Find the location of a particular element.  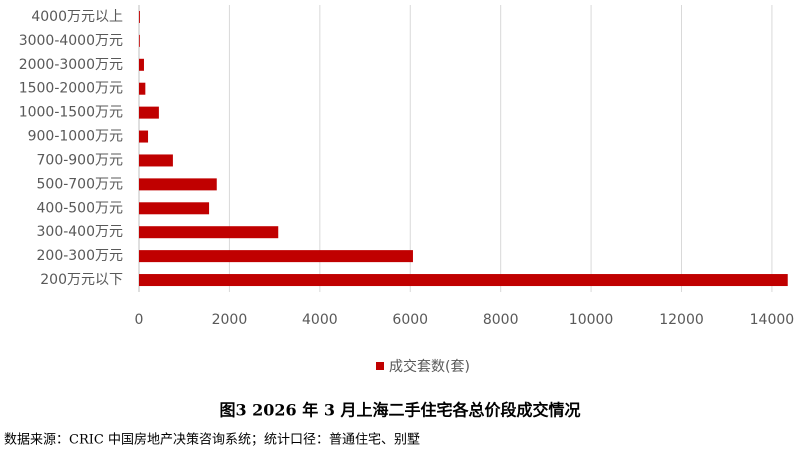

x-tick-label: 6000 is located at coordinates (410, 320).